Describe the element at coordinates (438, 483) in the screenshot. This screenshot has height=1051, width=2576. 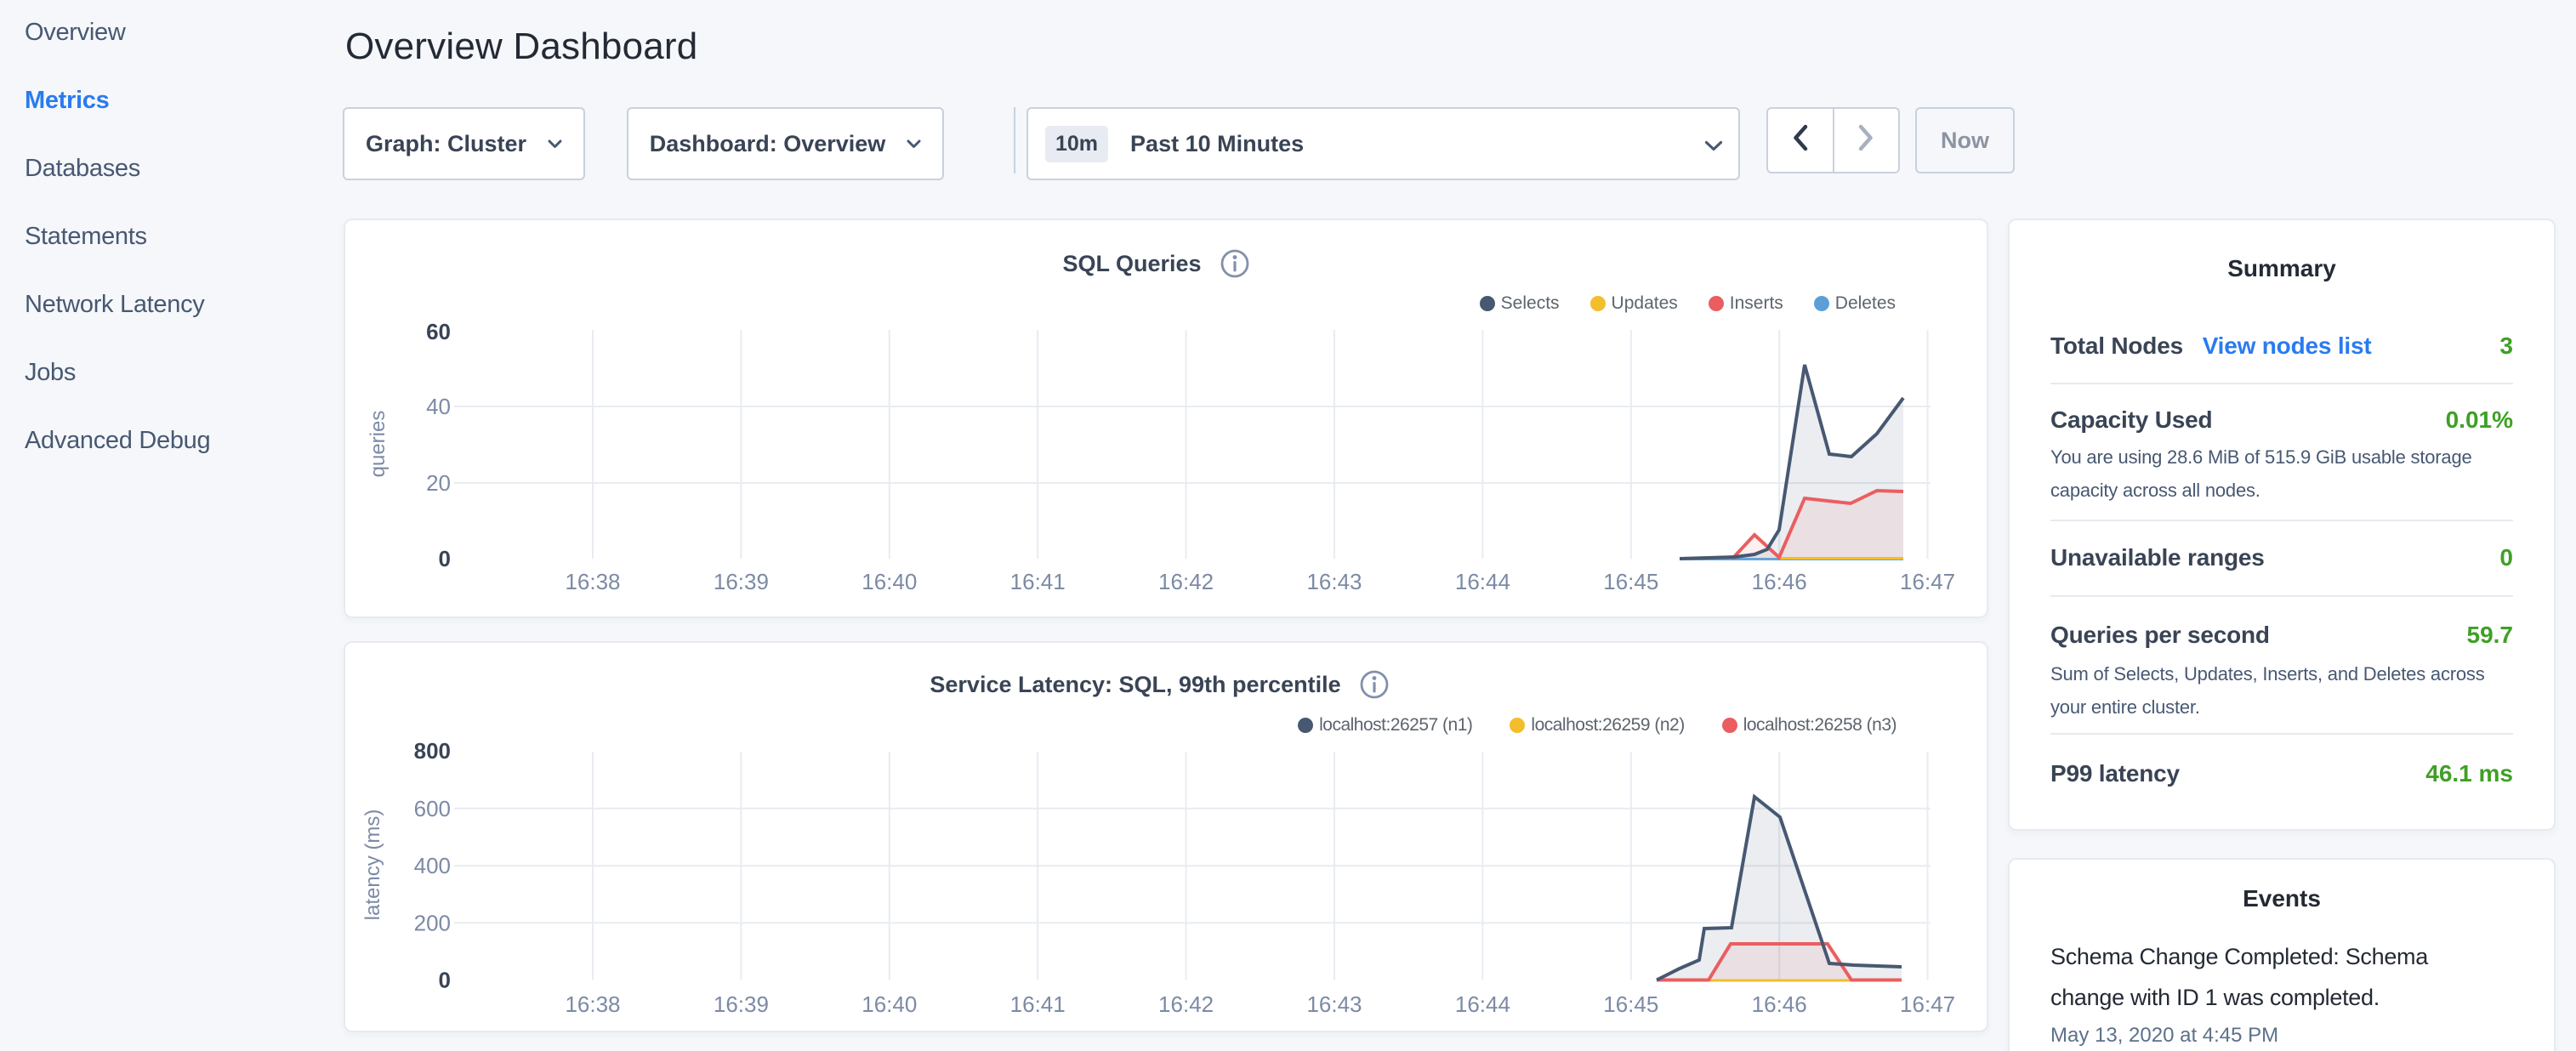
I see `svg-text: 20` at that location.